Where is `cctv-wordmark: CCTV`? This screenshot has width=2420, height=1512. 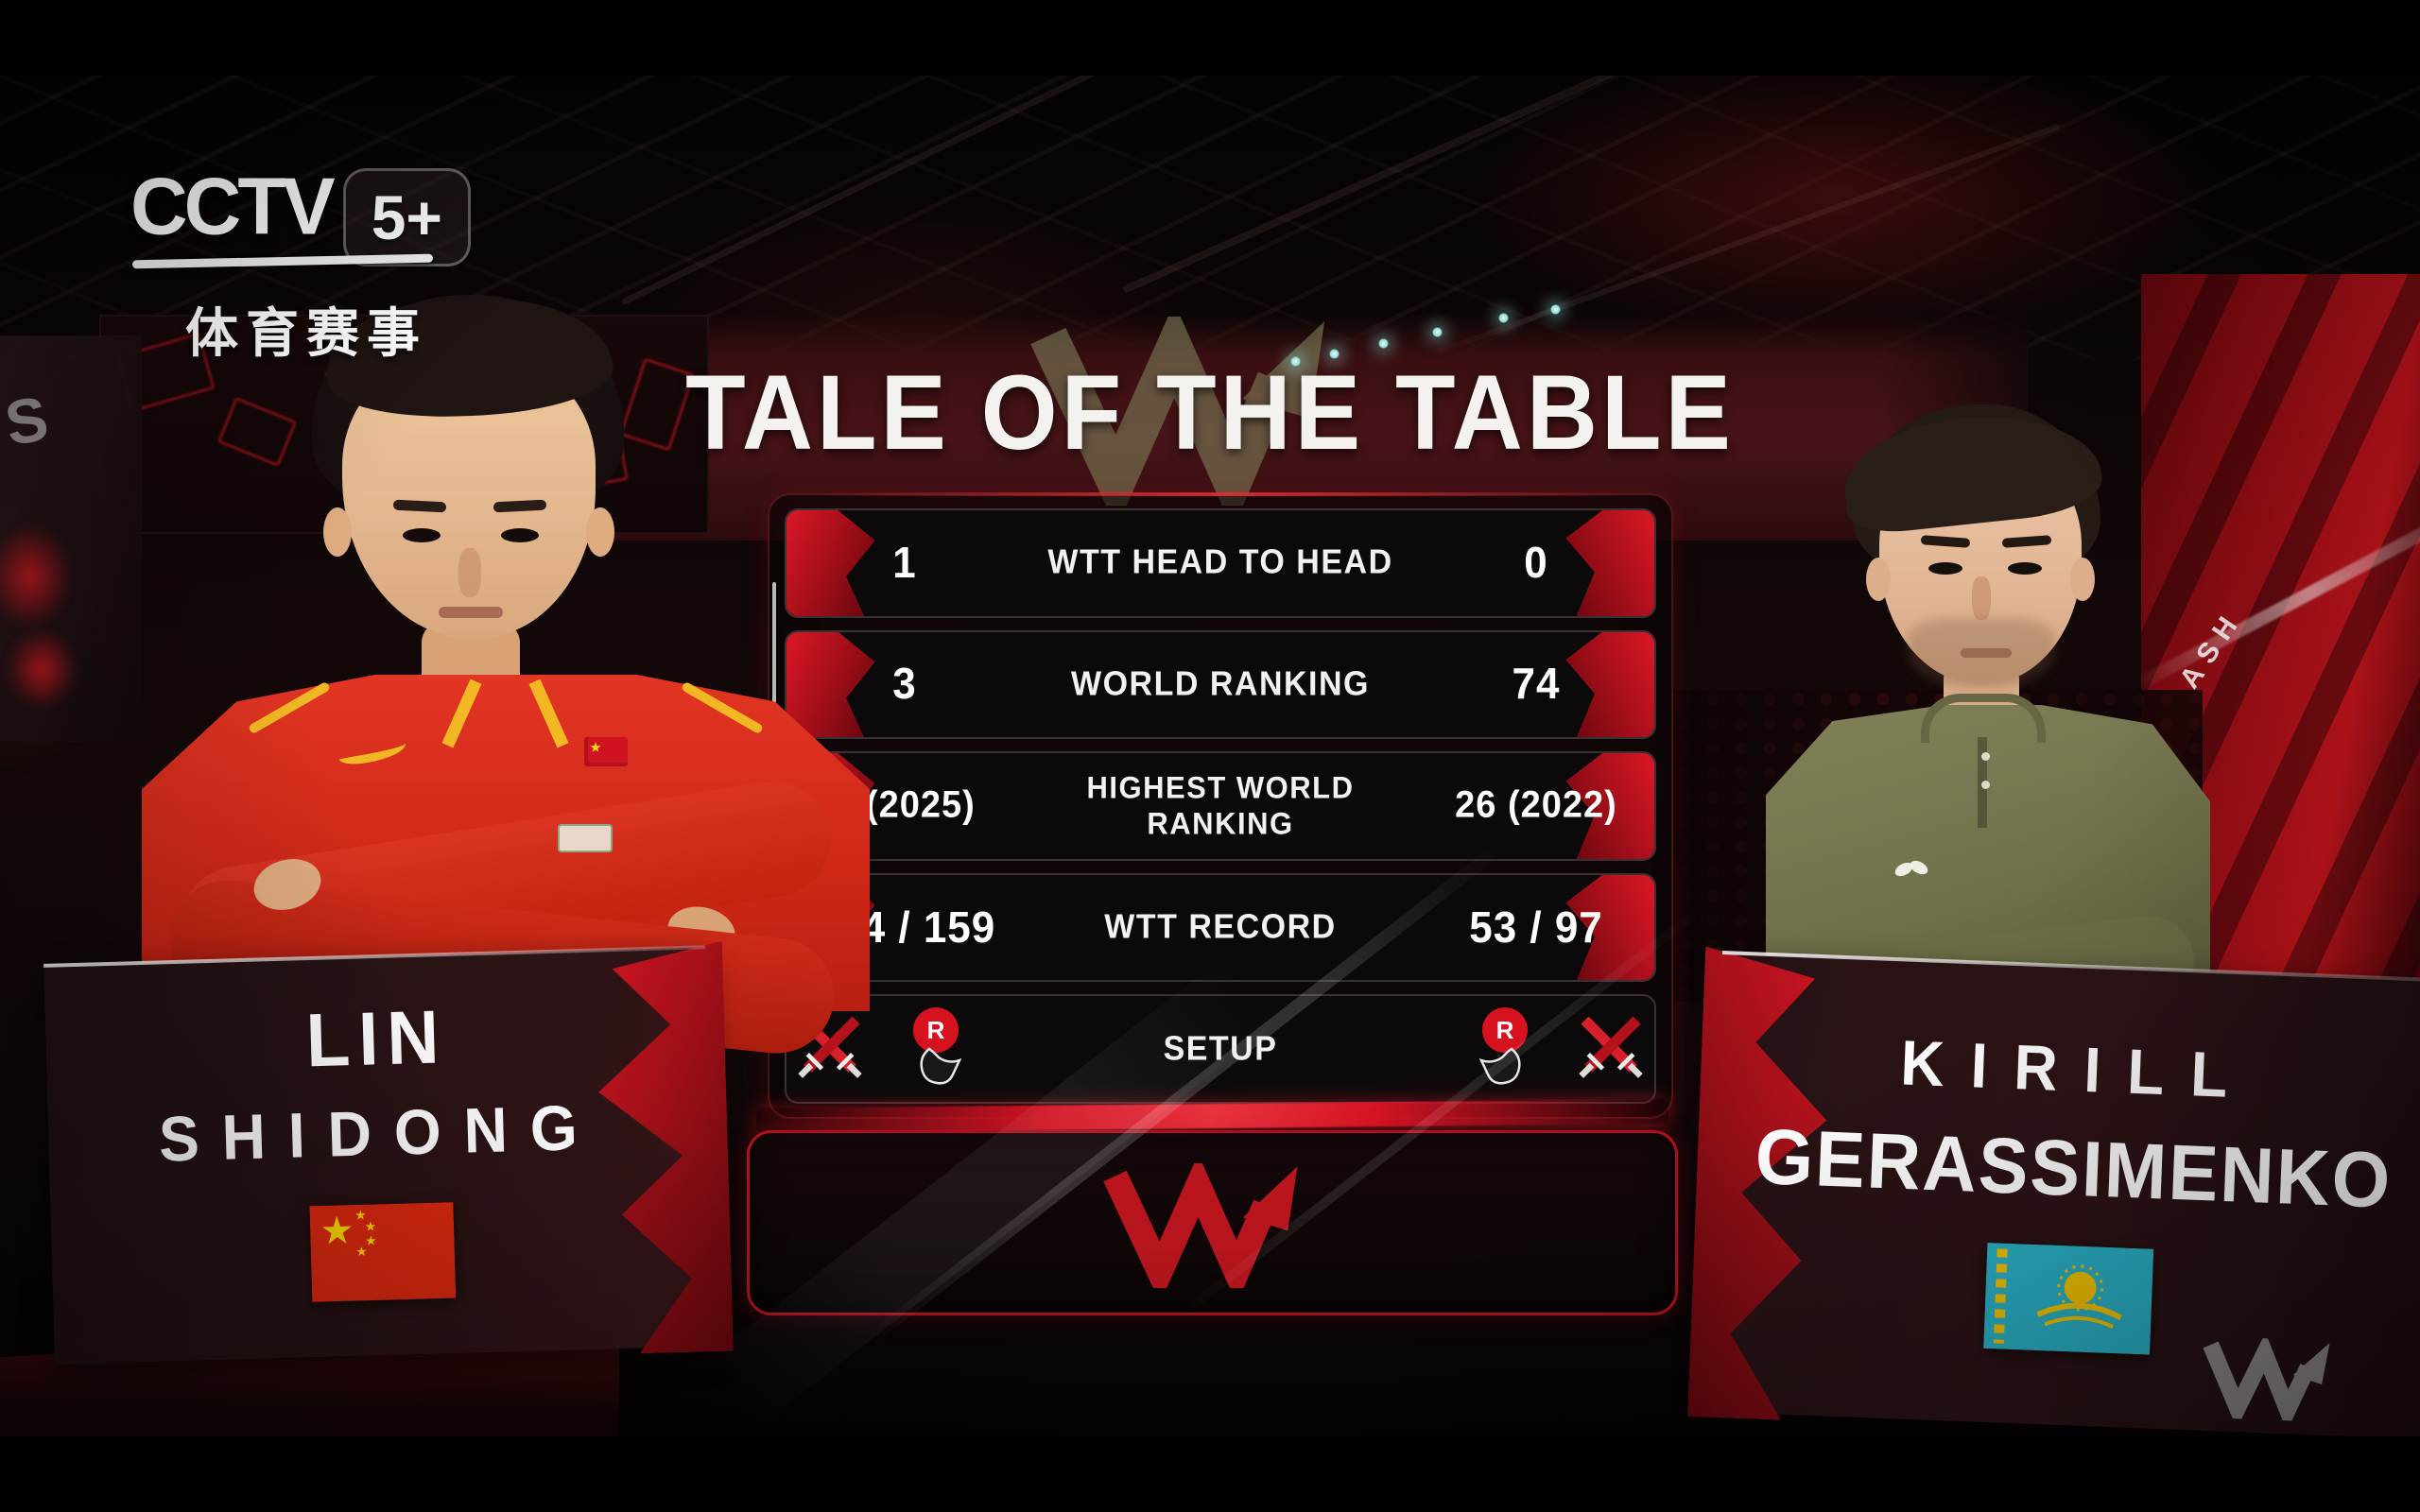
cctv-wordmark: CCTV is located at coordinates (233, 206).